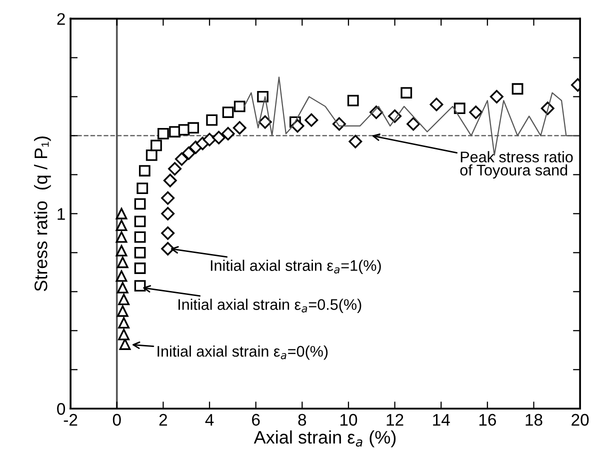 The width and height of the screenshot is (598, 467). What do you see at coordinates (295, 267) in the screenshot?
I see `annotation: Initial axial strain ε$_{a}$=1(%)` at bounding box center [295, 267].